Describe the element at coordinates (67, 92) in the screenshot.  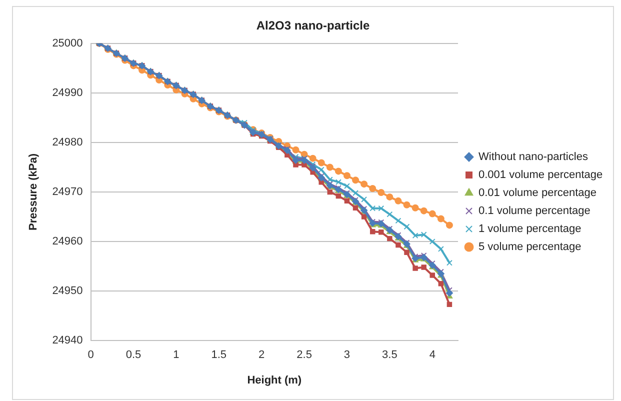
I see `y-tick-label: 24990` at that location.